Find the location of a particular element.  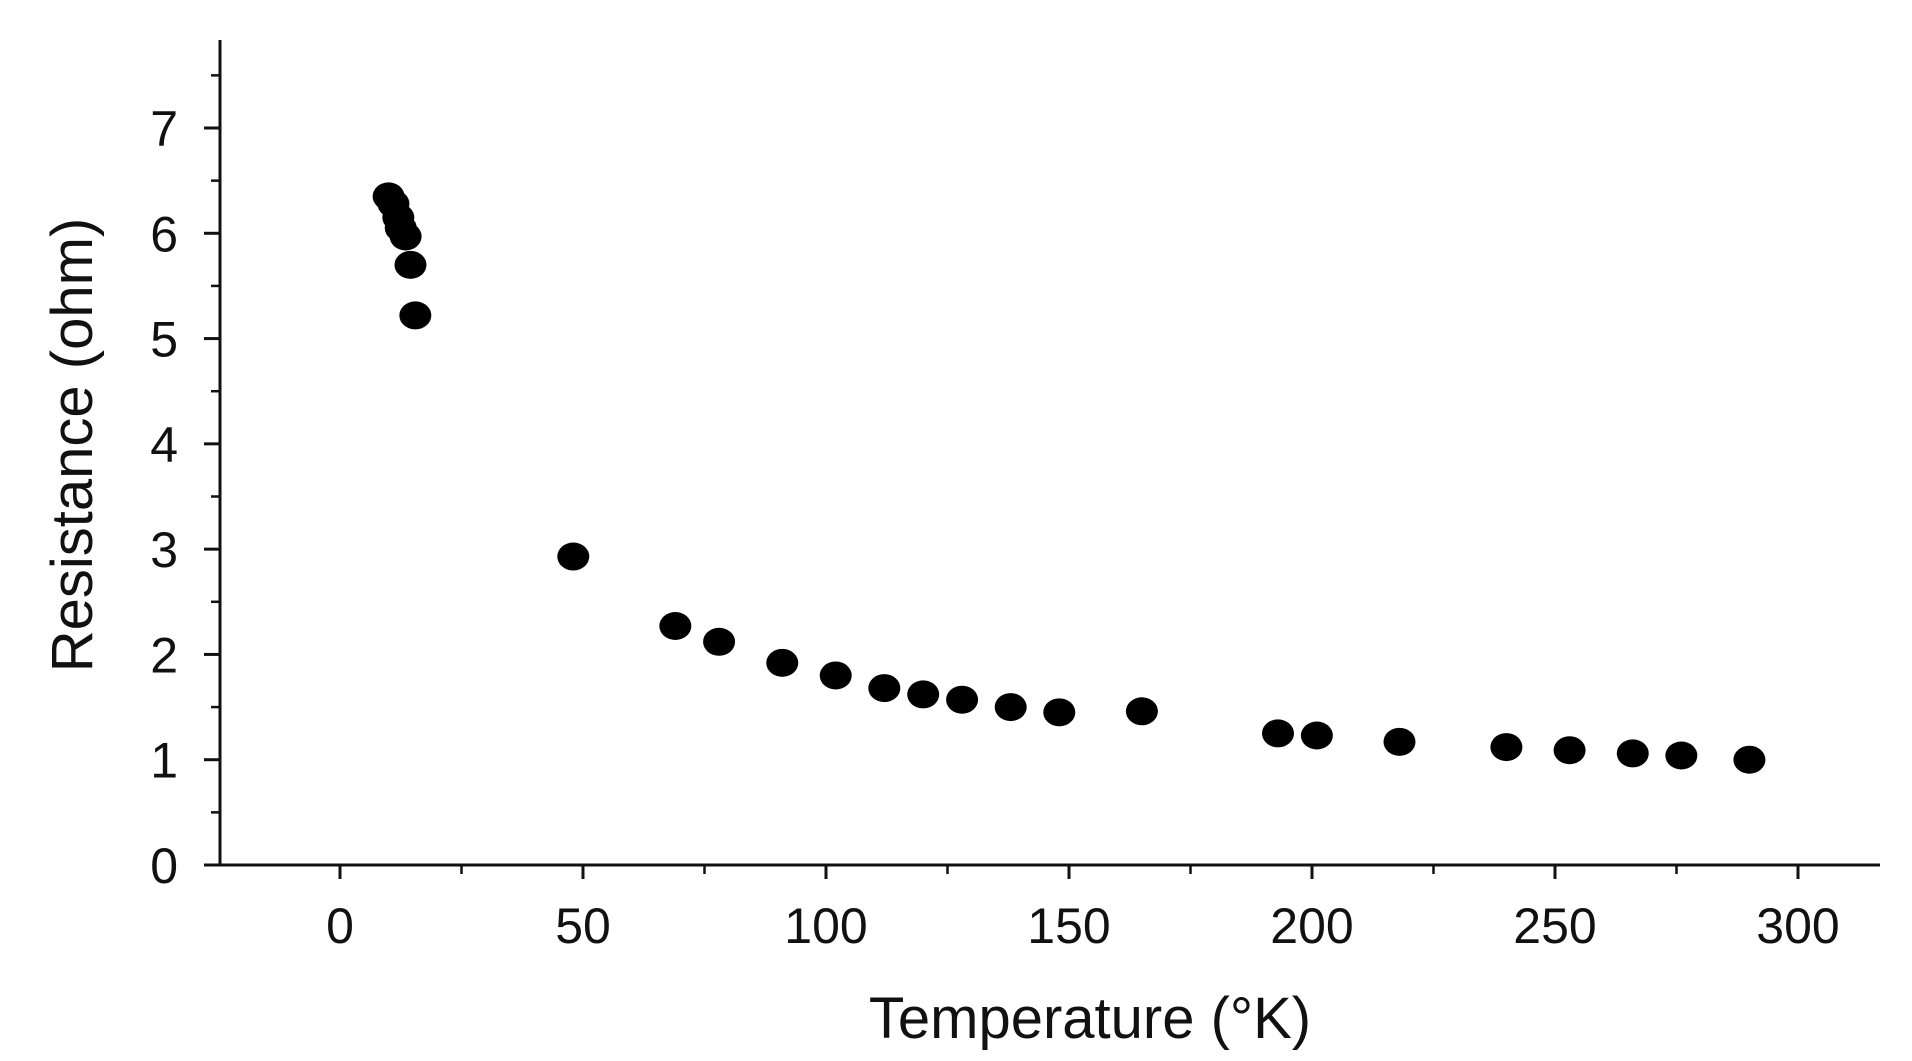

x-axis-title: Temperature (°K) is located at coordinates (1090, 1018).